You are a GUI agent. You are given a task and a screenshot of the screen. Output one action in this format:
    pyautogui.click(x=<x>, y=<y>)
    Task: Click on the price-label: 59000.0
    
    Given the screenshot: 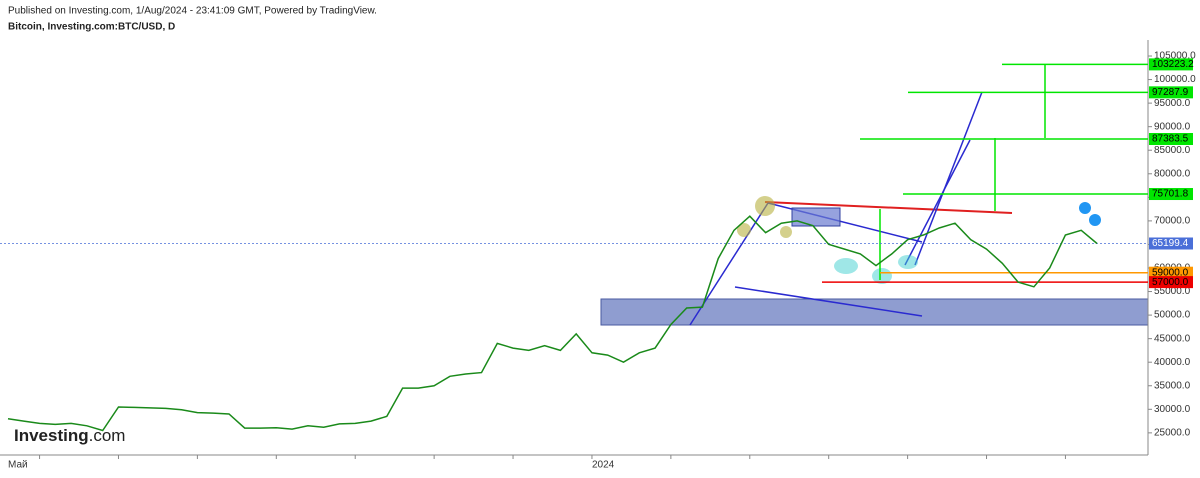 What is the action you would take?
    pyautogui.click(x=1170, y=272)
    